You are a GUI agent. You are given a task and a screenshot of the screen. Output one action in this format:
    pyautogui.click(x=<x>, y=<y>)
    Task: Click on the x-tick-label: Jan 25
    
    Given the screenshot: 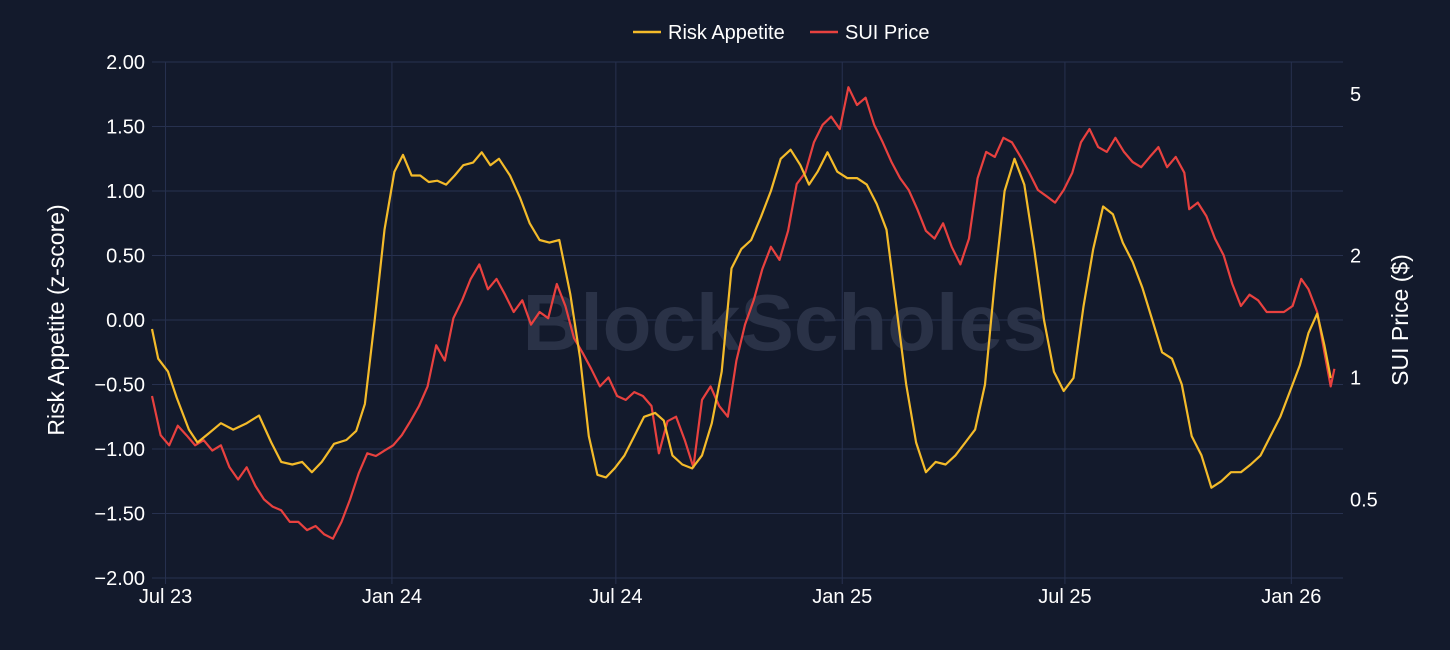 What is the action you would take?
    pyautogui.click(x=842, y=597)
    